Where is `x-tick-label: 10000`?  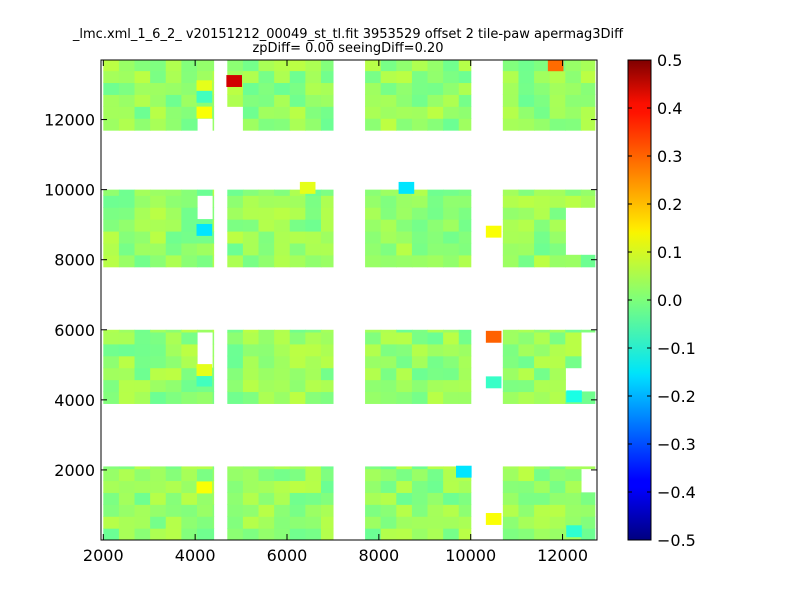 x-tick-label: 10000 is located at coordinates (470, 555).